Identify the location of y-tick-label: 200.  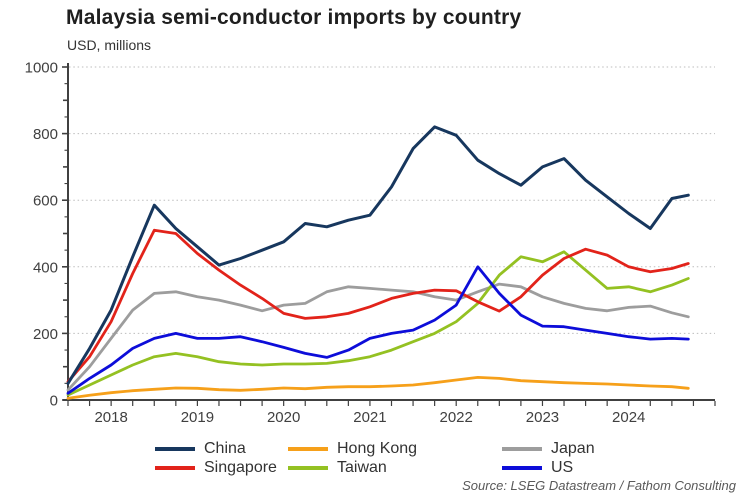
(45, 334).